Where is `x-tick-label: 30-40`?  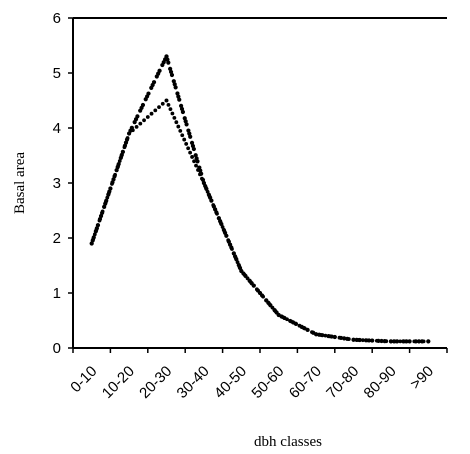
x-tick-label: 30-40 is located at coordinates (193, 382).